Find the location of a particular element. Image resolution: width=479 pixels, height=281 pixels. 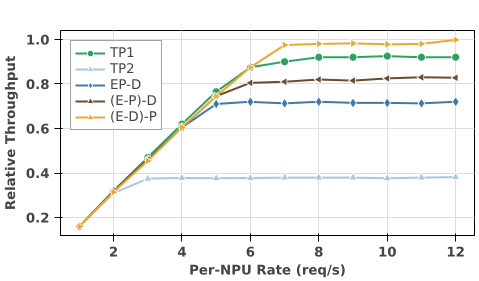

x-tick-label: 2 is located at coordinates (113, 253).